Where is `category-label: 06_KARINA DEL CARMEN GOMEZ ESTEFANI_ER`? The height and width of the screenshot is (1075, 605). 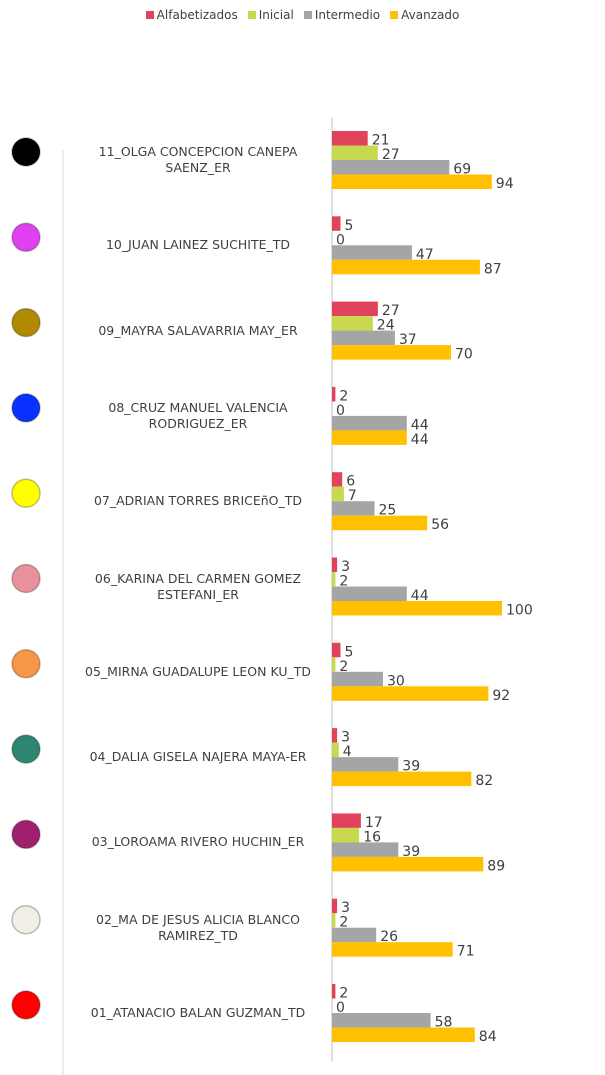
category-label: 06_KARINA DEL CARMEN GOMEZ ESTEFANI_ER is located at coordinates (198, 586).